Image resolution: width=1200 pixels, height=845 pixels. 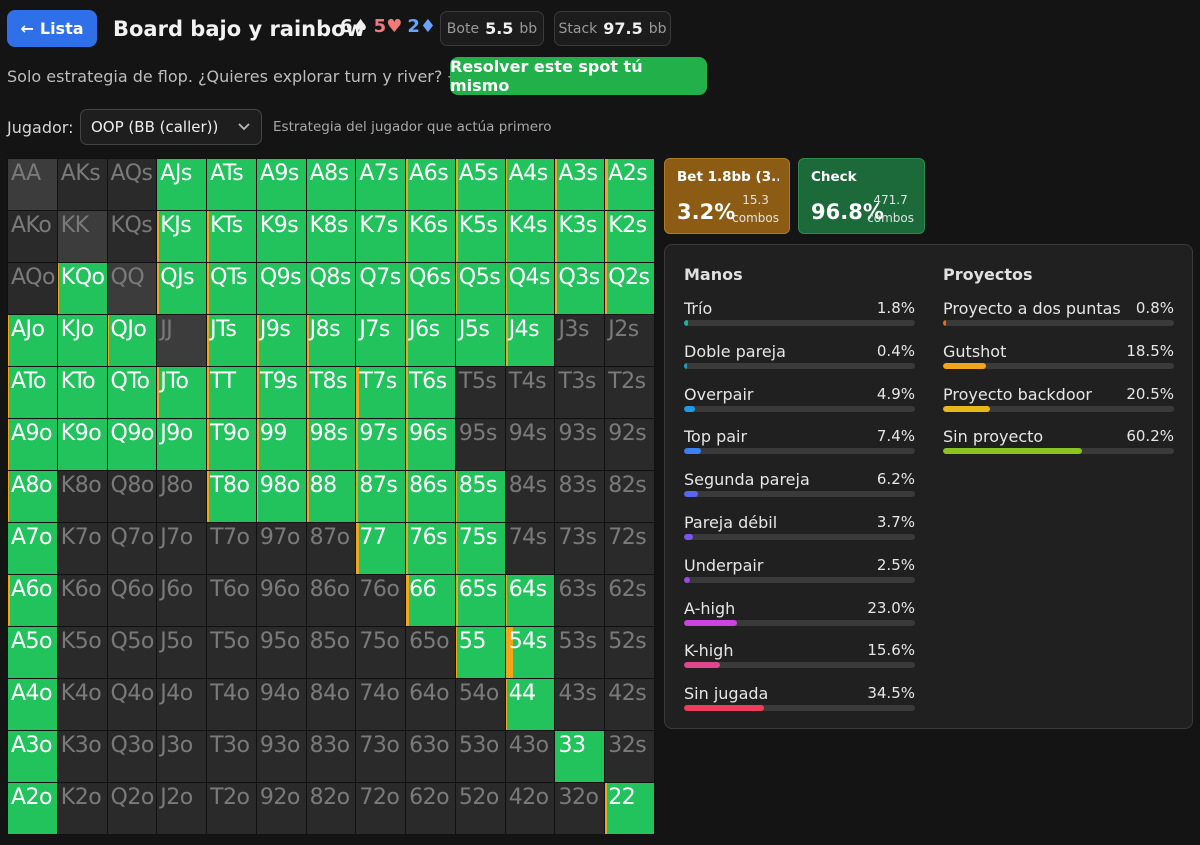 What do you see at coordinates (630, 237) in the screenshot?
I see `hand-cell: K2s` at bounding box center [630, 237].